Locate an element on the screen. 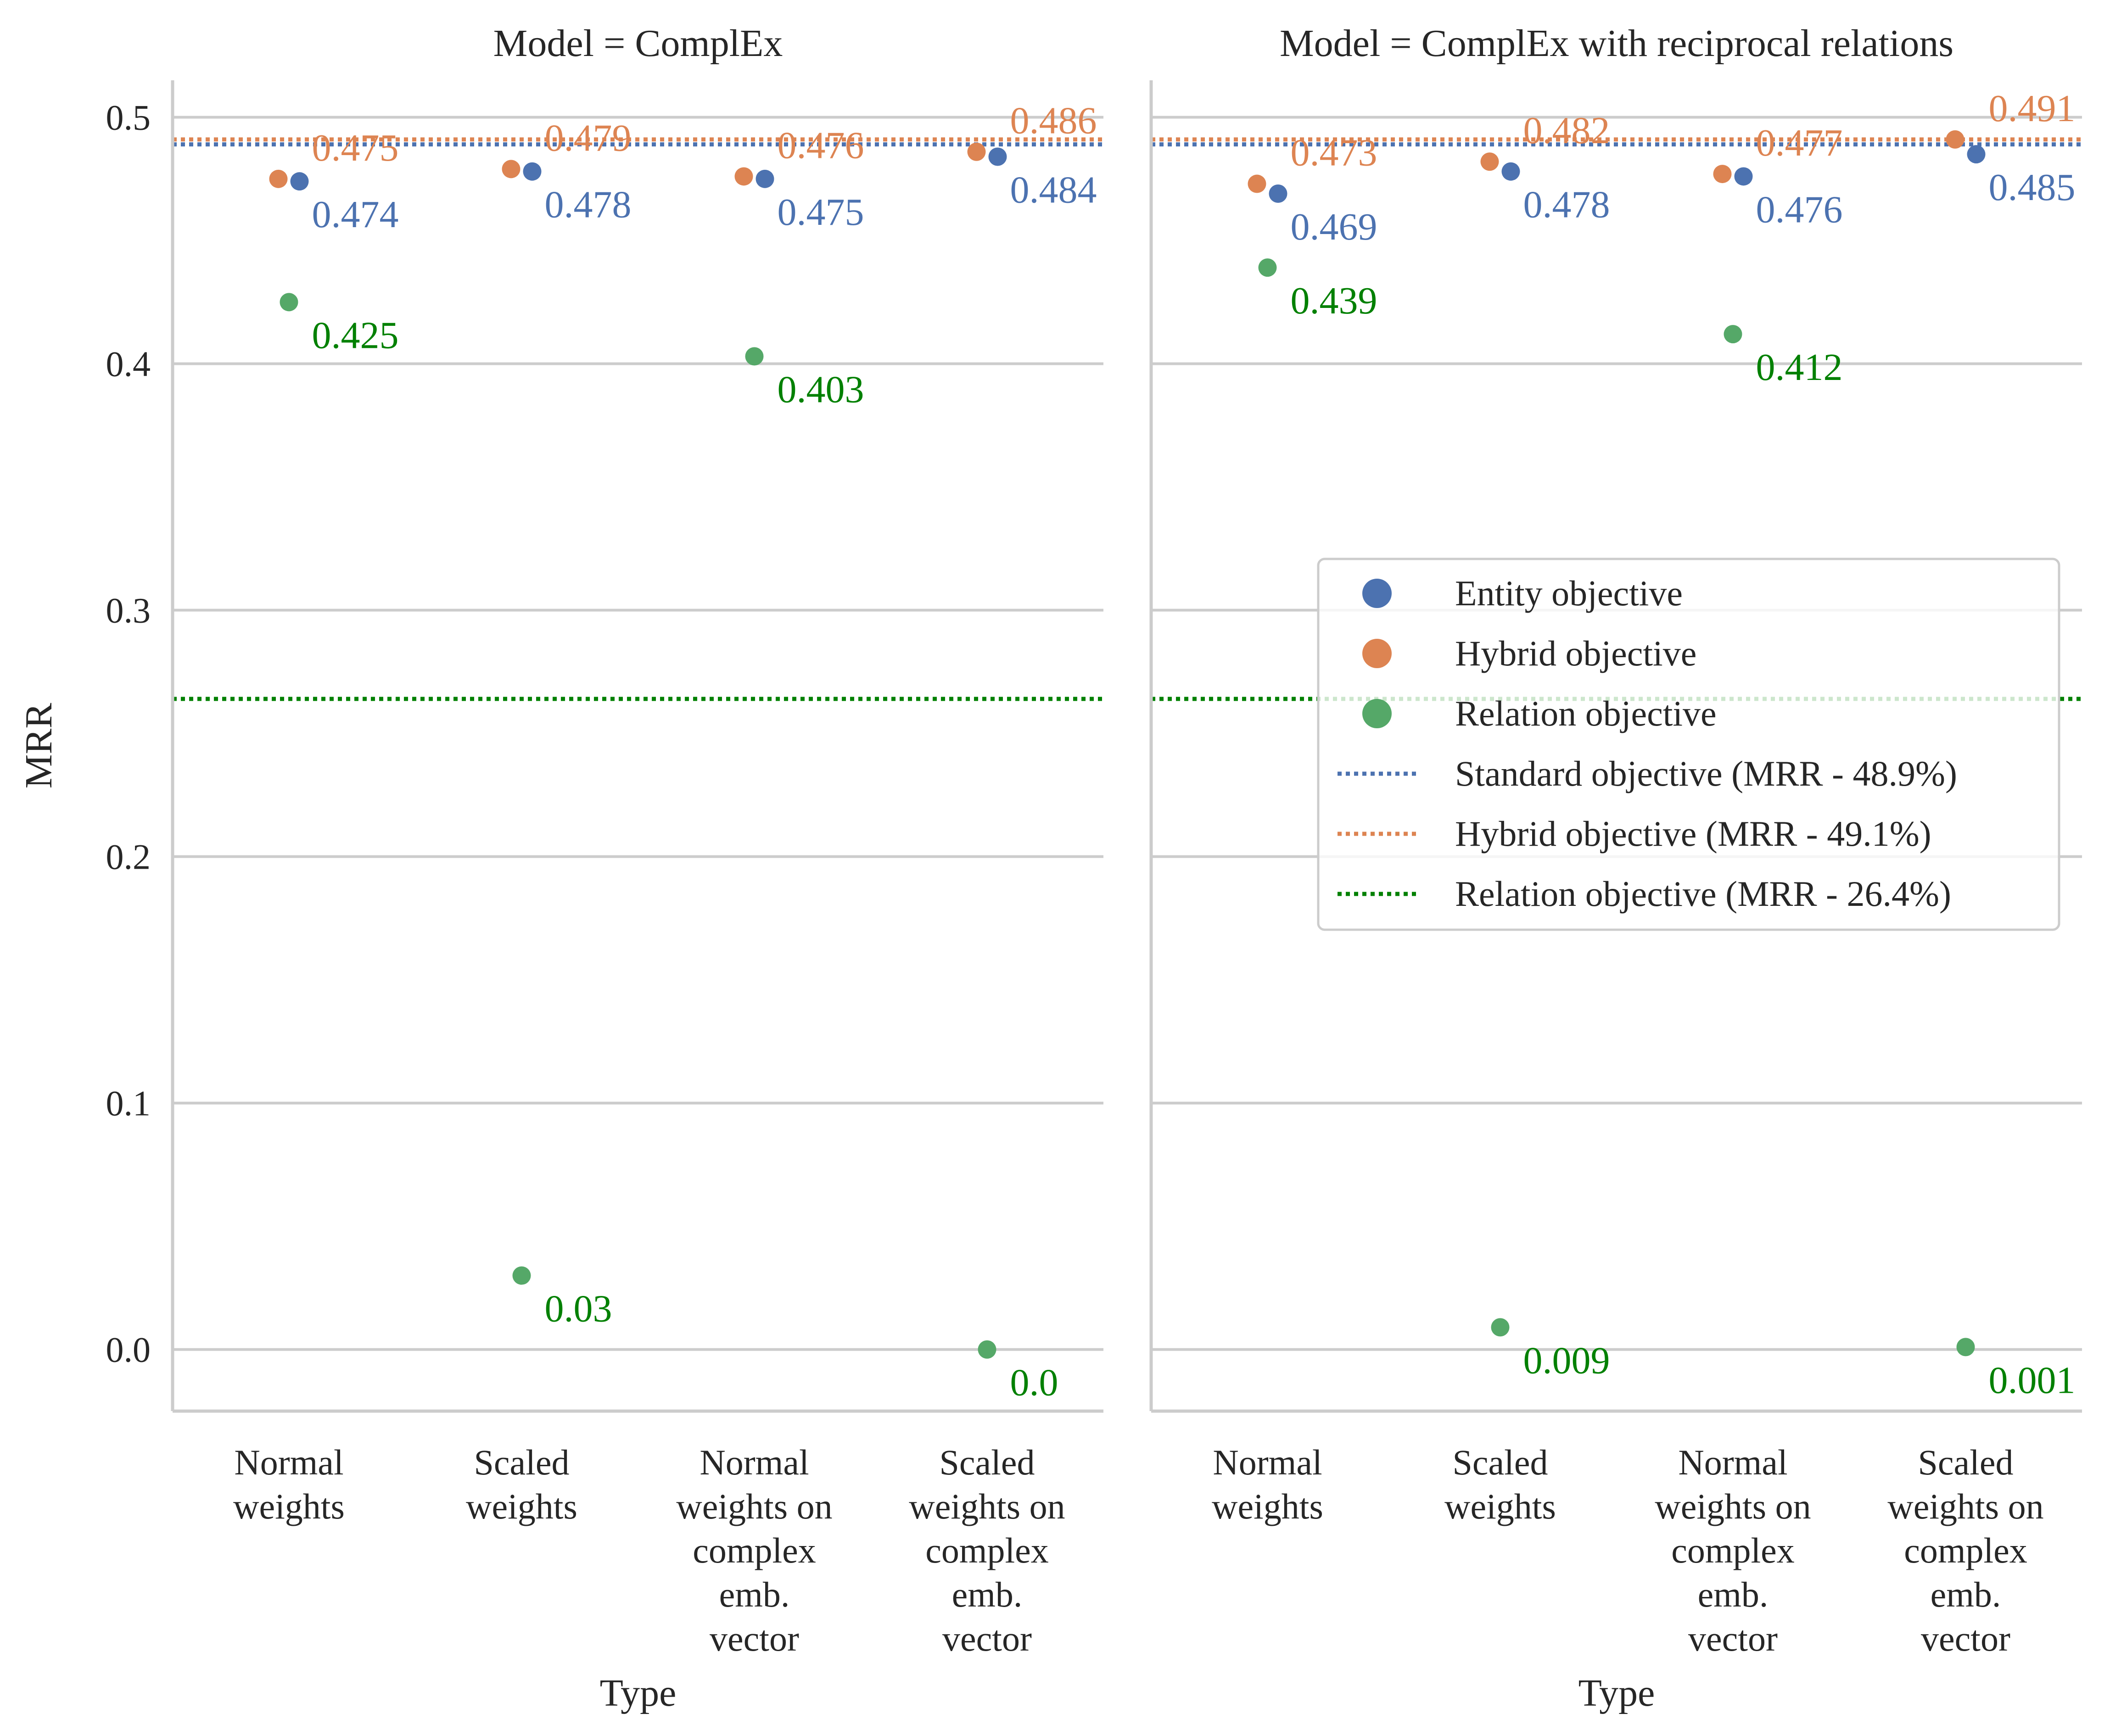  relation-data-label: 0.412 is located at coordinates (1799, 367).